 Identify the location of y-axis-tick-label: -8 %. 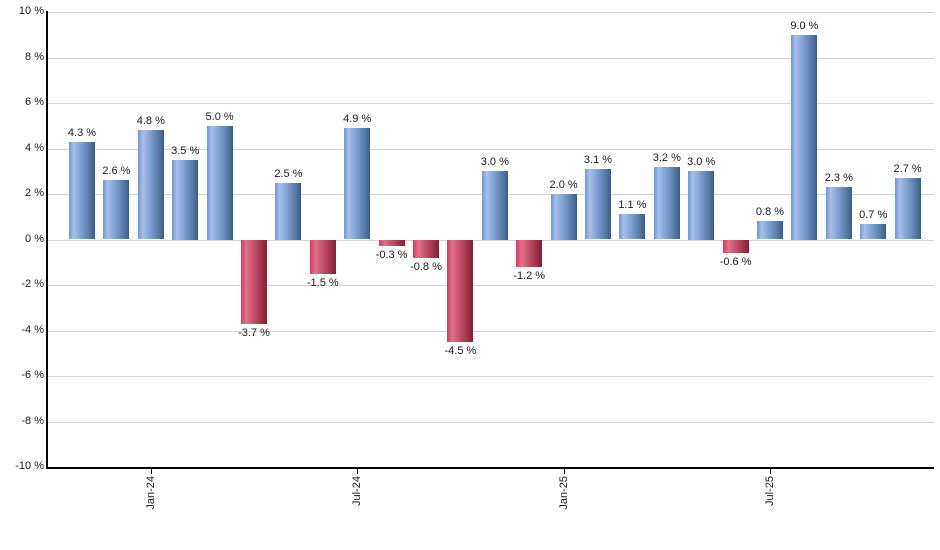
(32, 420).